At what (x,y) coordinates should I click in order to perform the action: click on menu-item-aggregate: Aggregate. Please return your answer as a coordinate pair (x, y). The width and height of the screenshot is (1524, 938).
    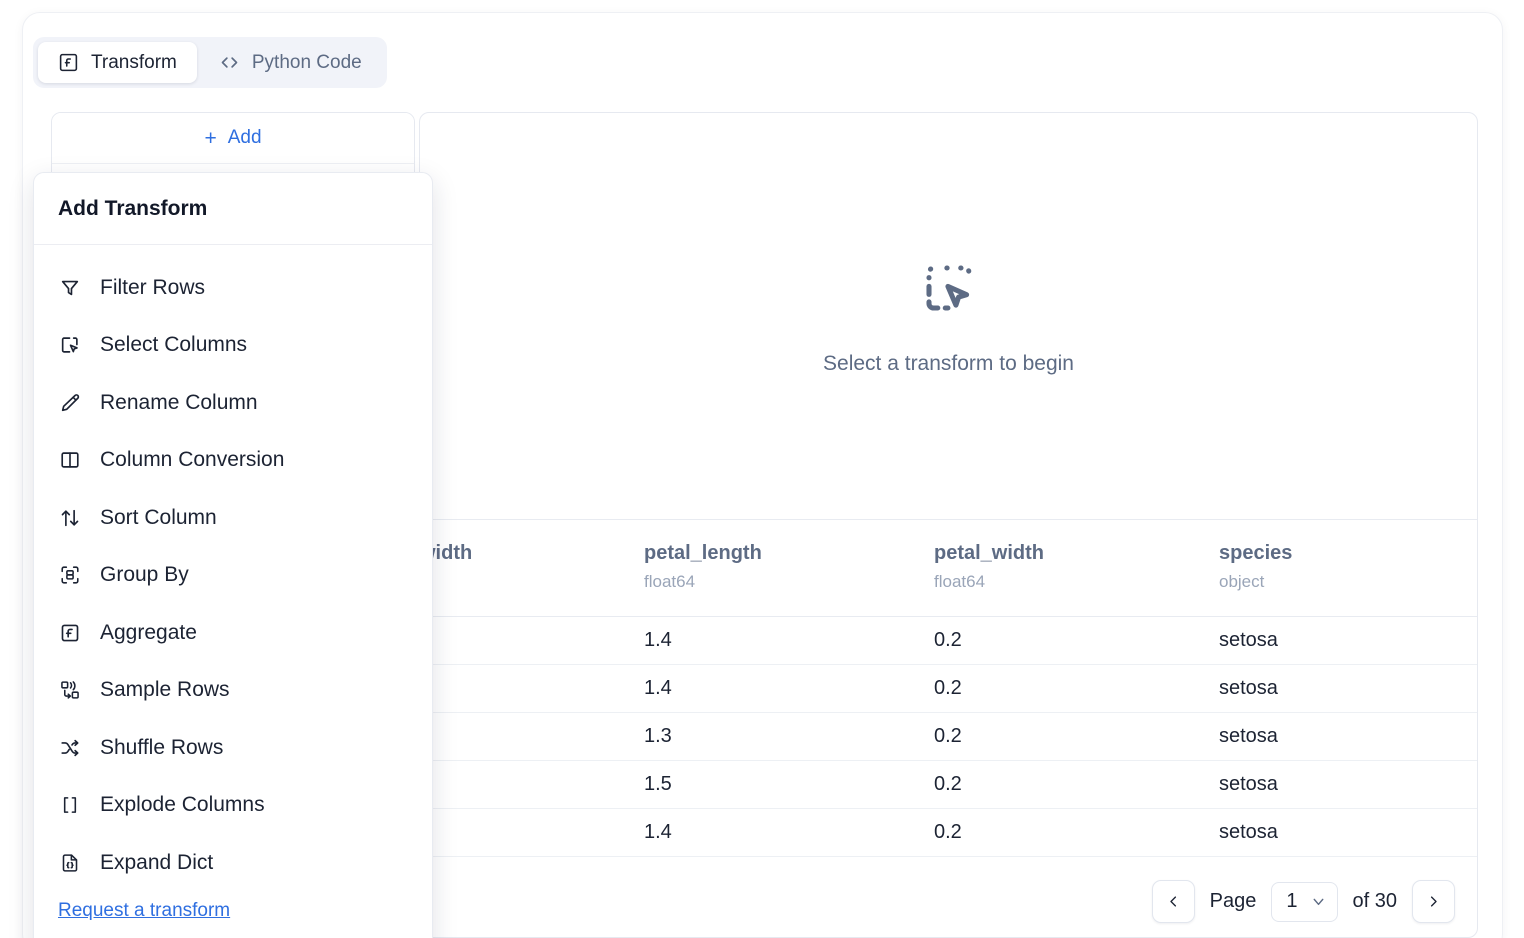
    Looking at the image, I should click on (233, 633).